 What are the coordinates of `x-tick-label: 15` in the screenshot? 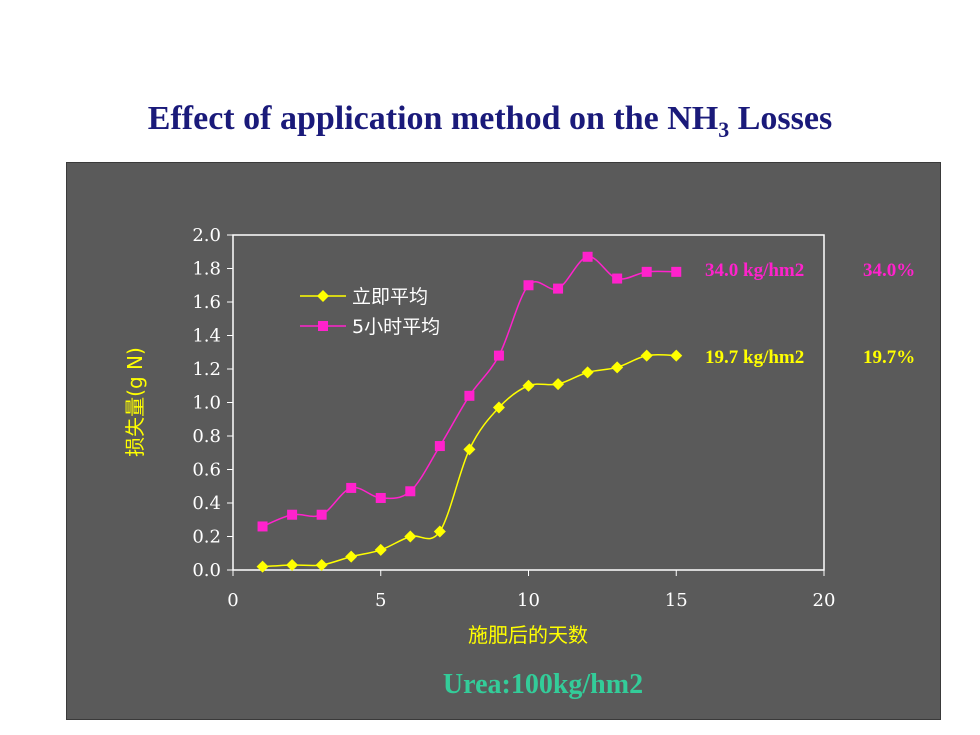 It's located at (676, 600).